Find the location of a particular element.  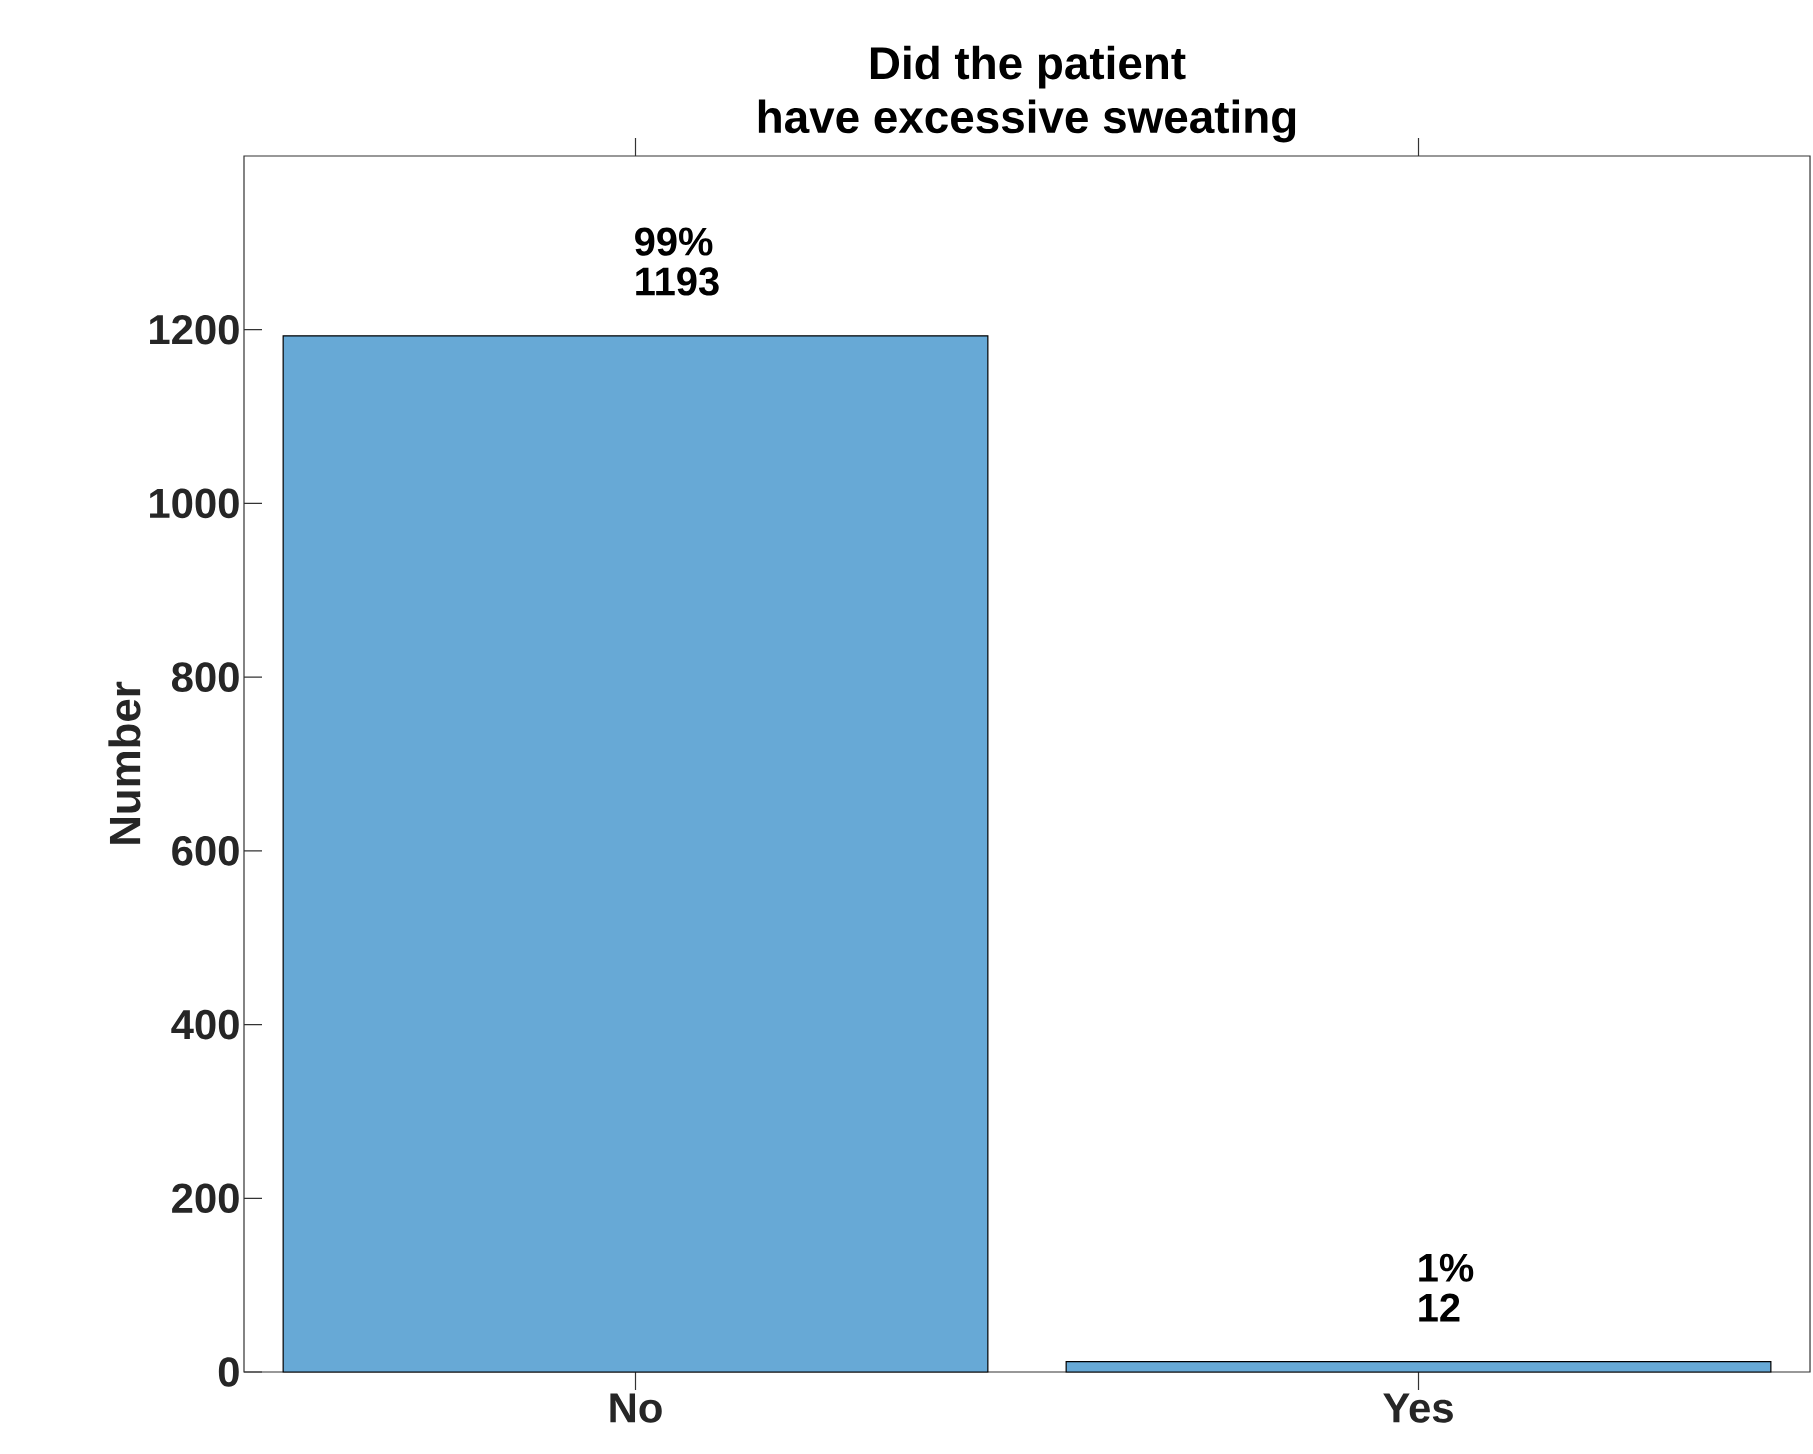

y-tick-label: 200 is located at coordinates (205, 1198).